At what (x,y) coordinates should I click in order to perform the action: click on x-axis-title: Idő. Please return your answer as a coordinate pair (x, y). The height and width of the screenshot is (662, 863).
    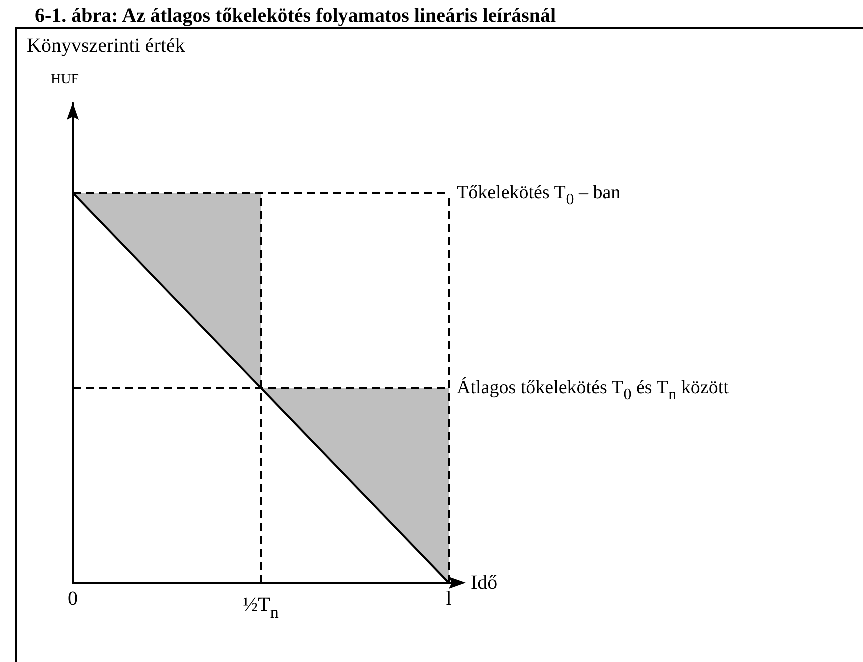
    Looking at the image, I should click on (484, 583).